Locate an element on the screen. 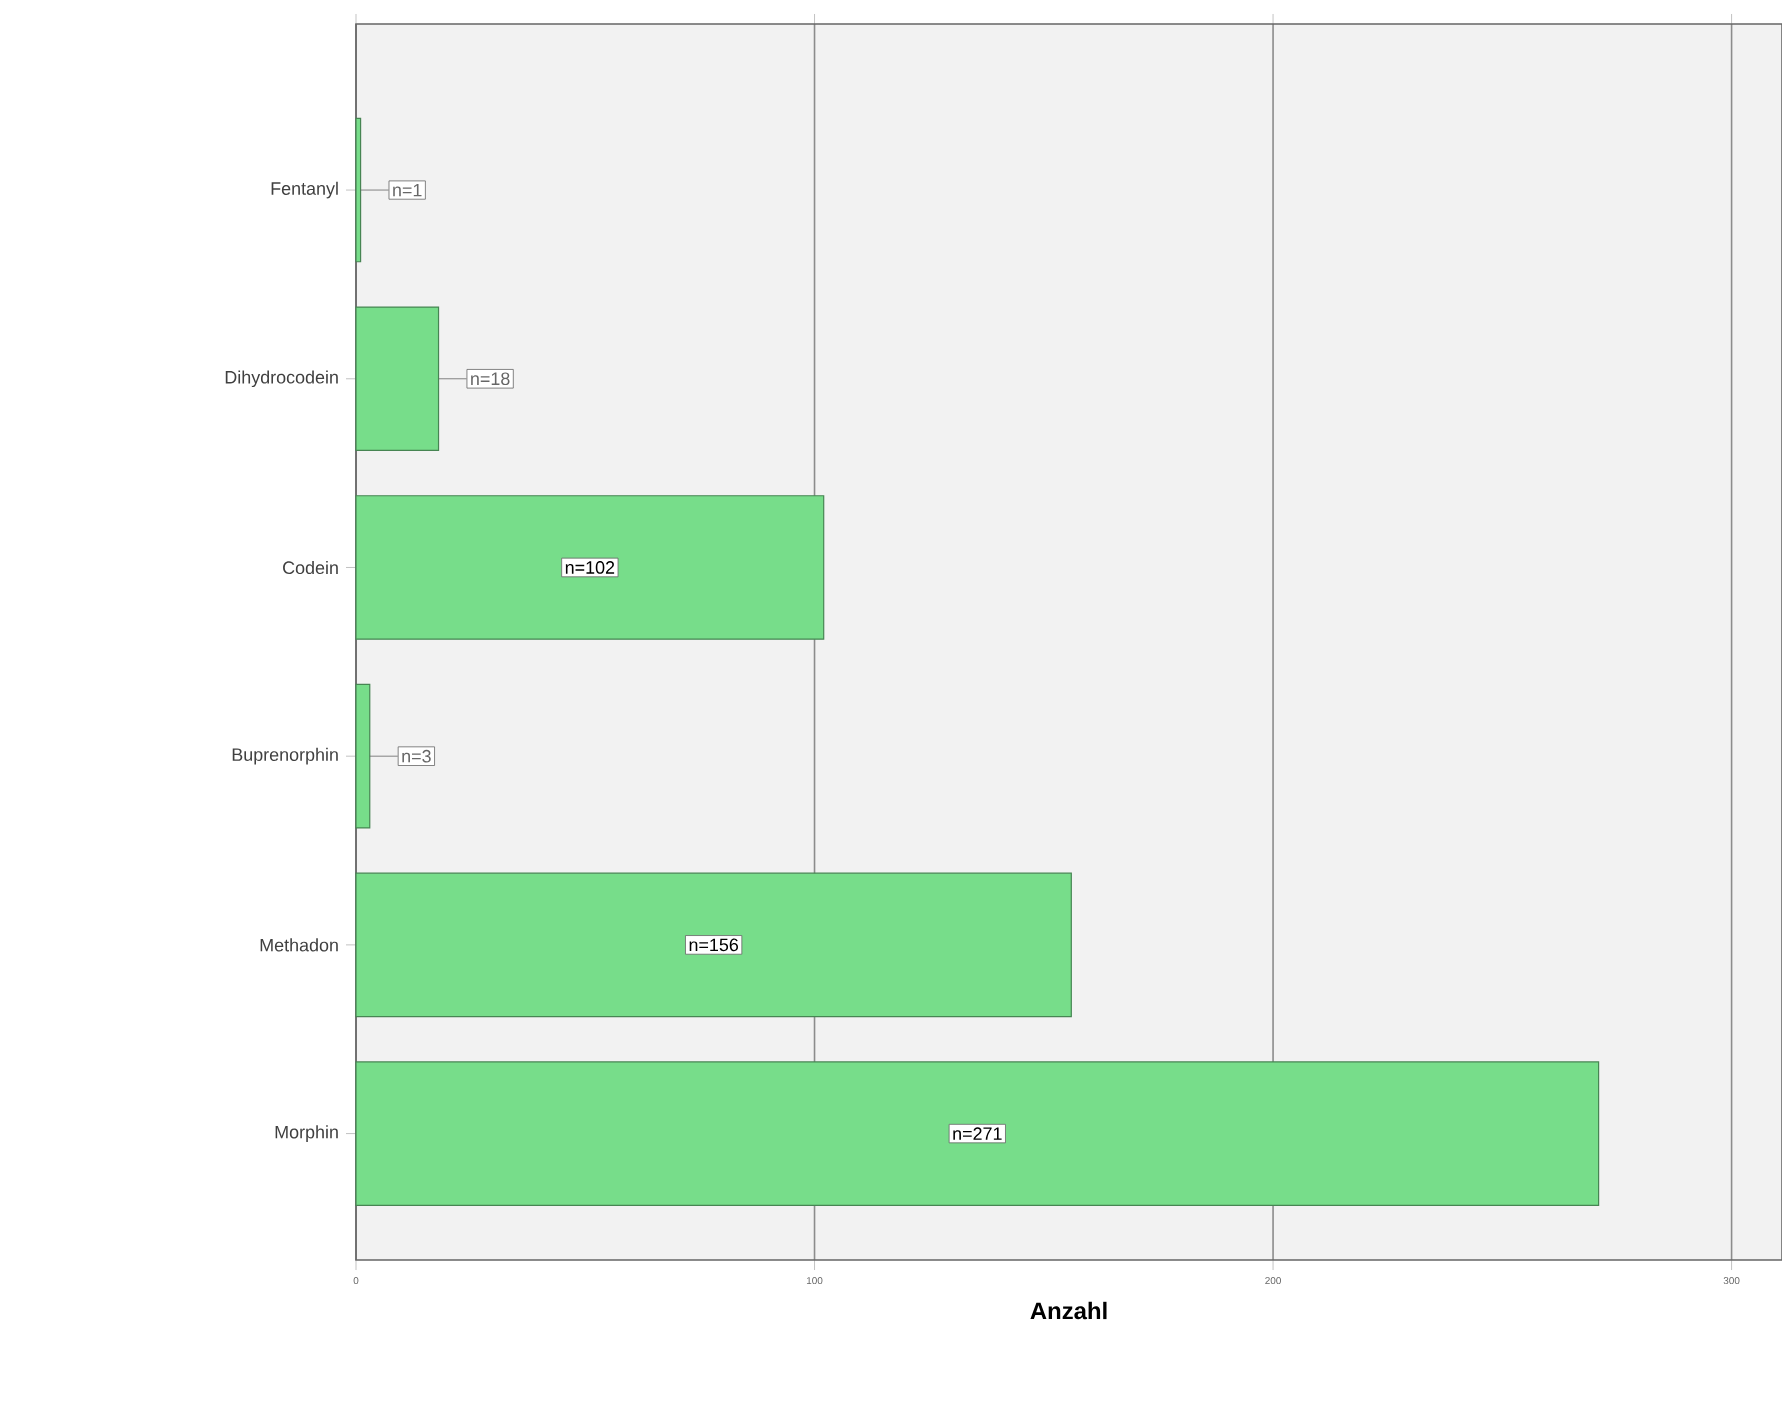 The width and height of the screenshot is (1782, 1422). data-label: n=102 is located at coordinates (590, 567).